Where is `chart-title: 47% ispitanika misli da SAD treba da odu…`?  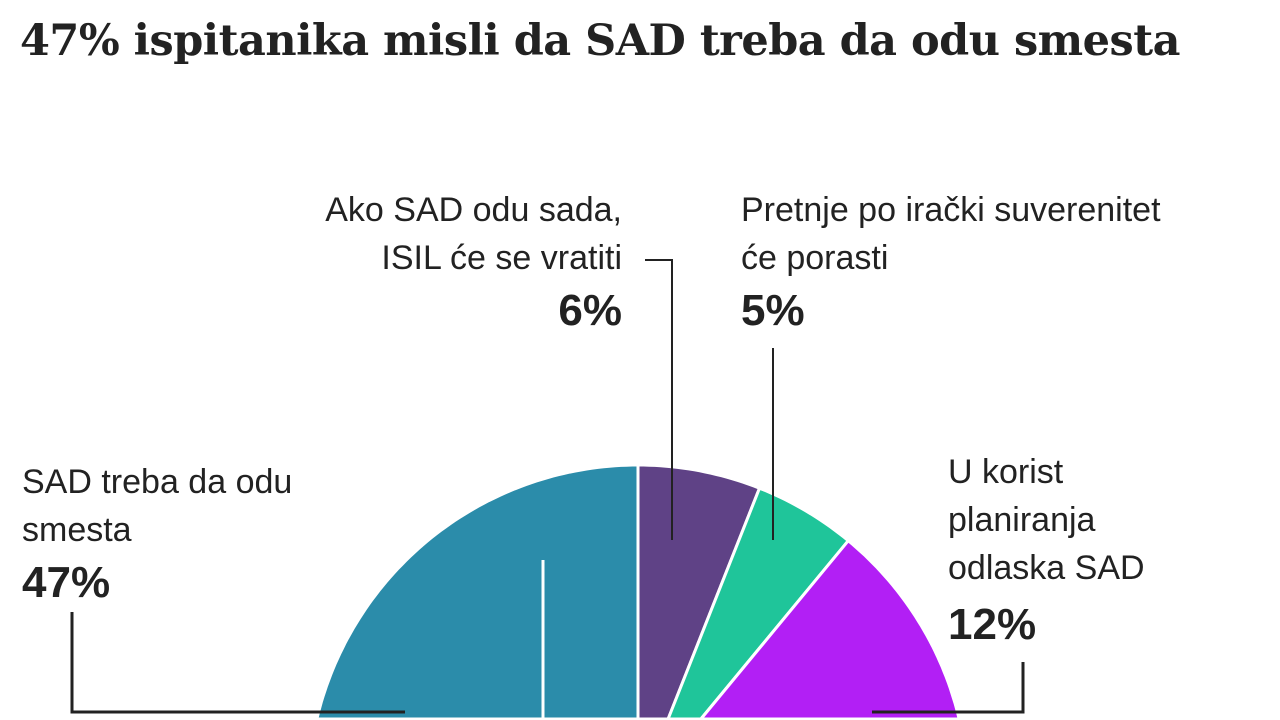 chart-title: 47% ispitanika misli da SAD treba da odu… is located at coordinates (600, 41).